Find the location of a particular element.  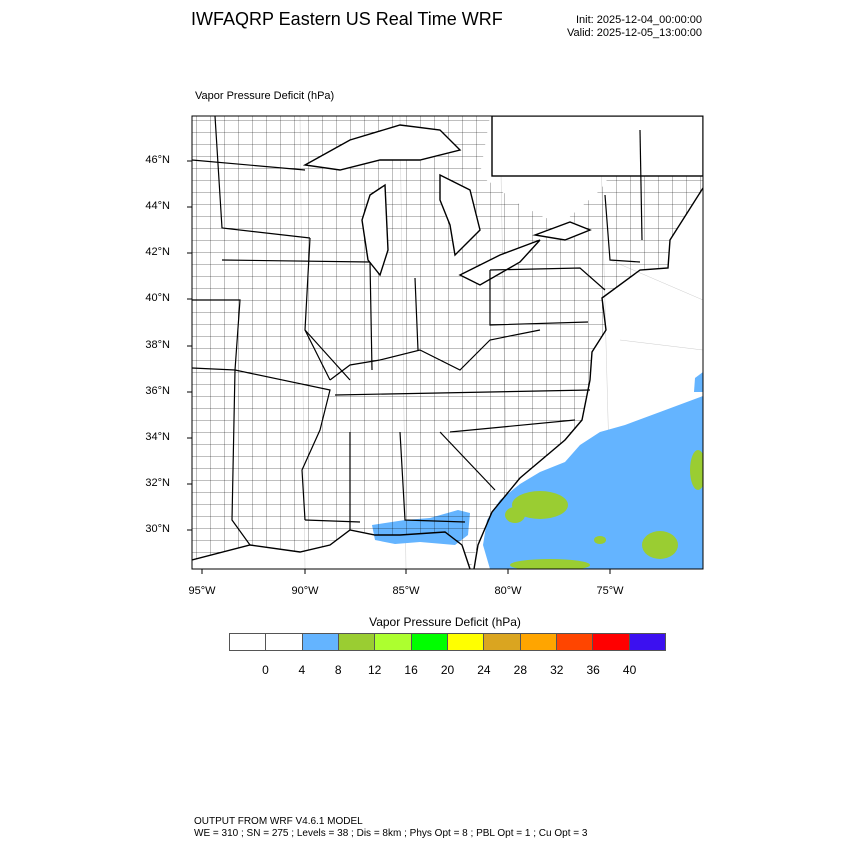

lat-label: 38°N is located at coordinates (157, 345).